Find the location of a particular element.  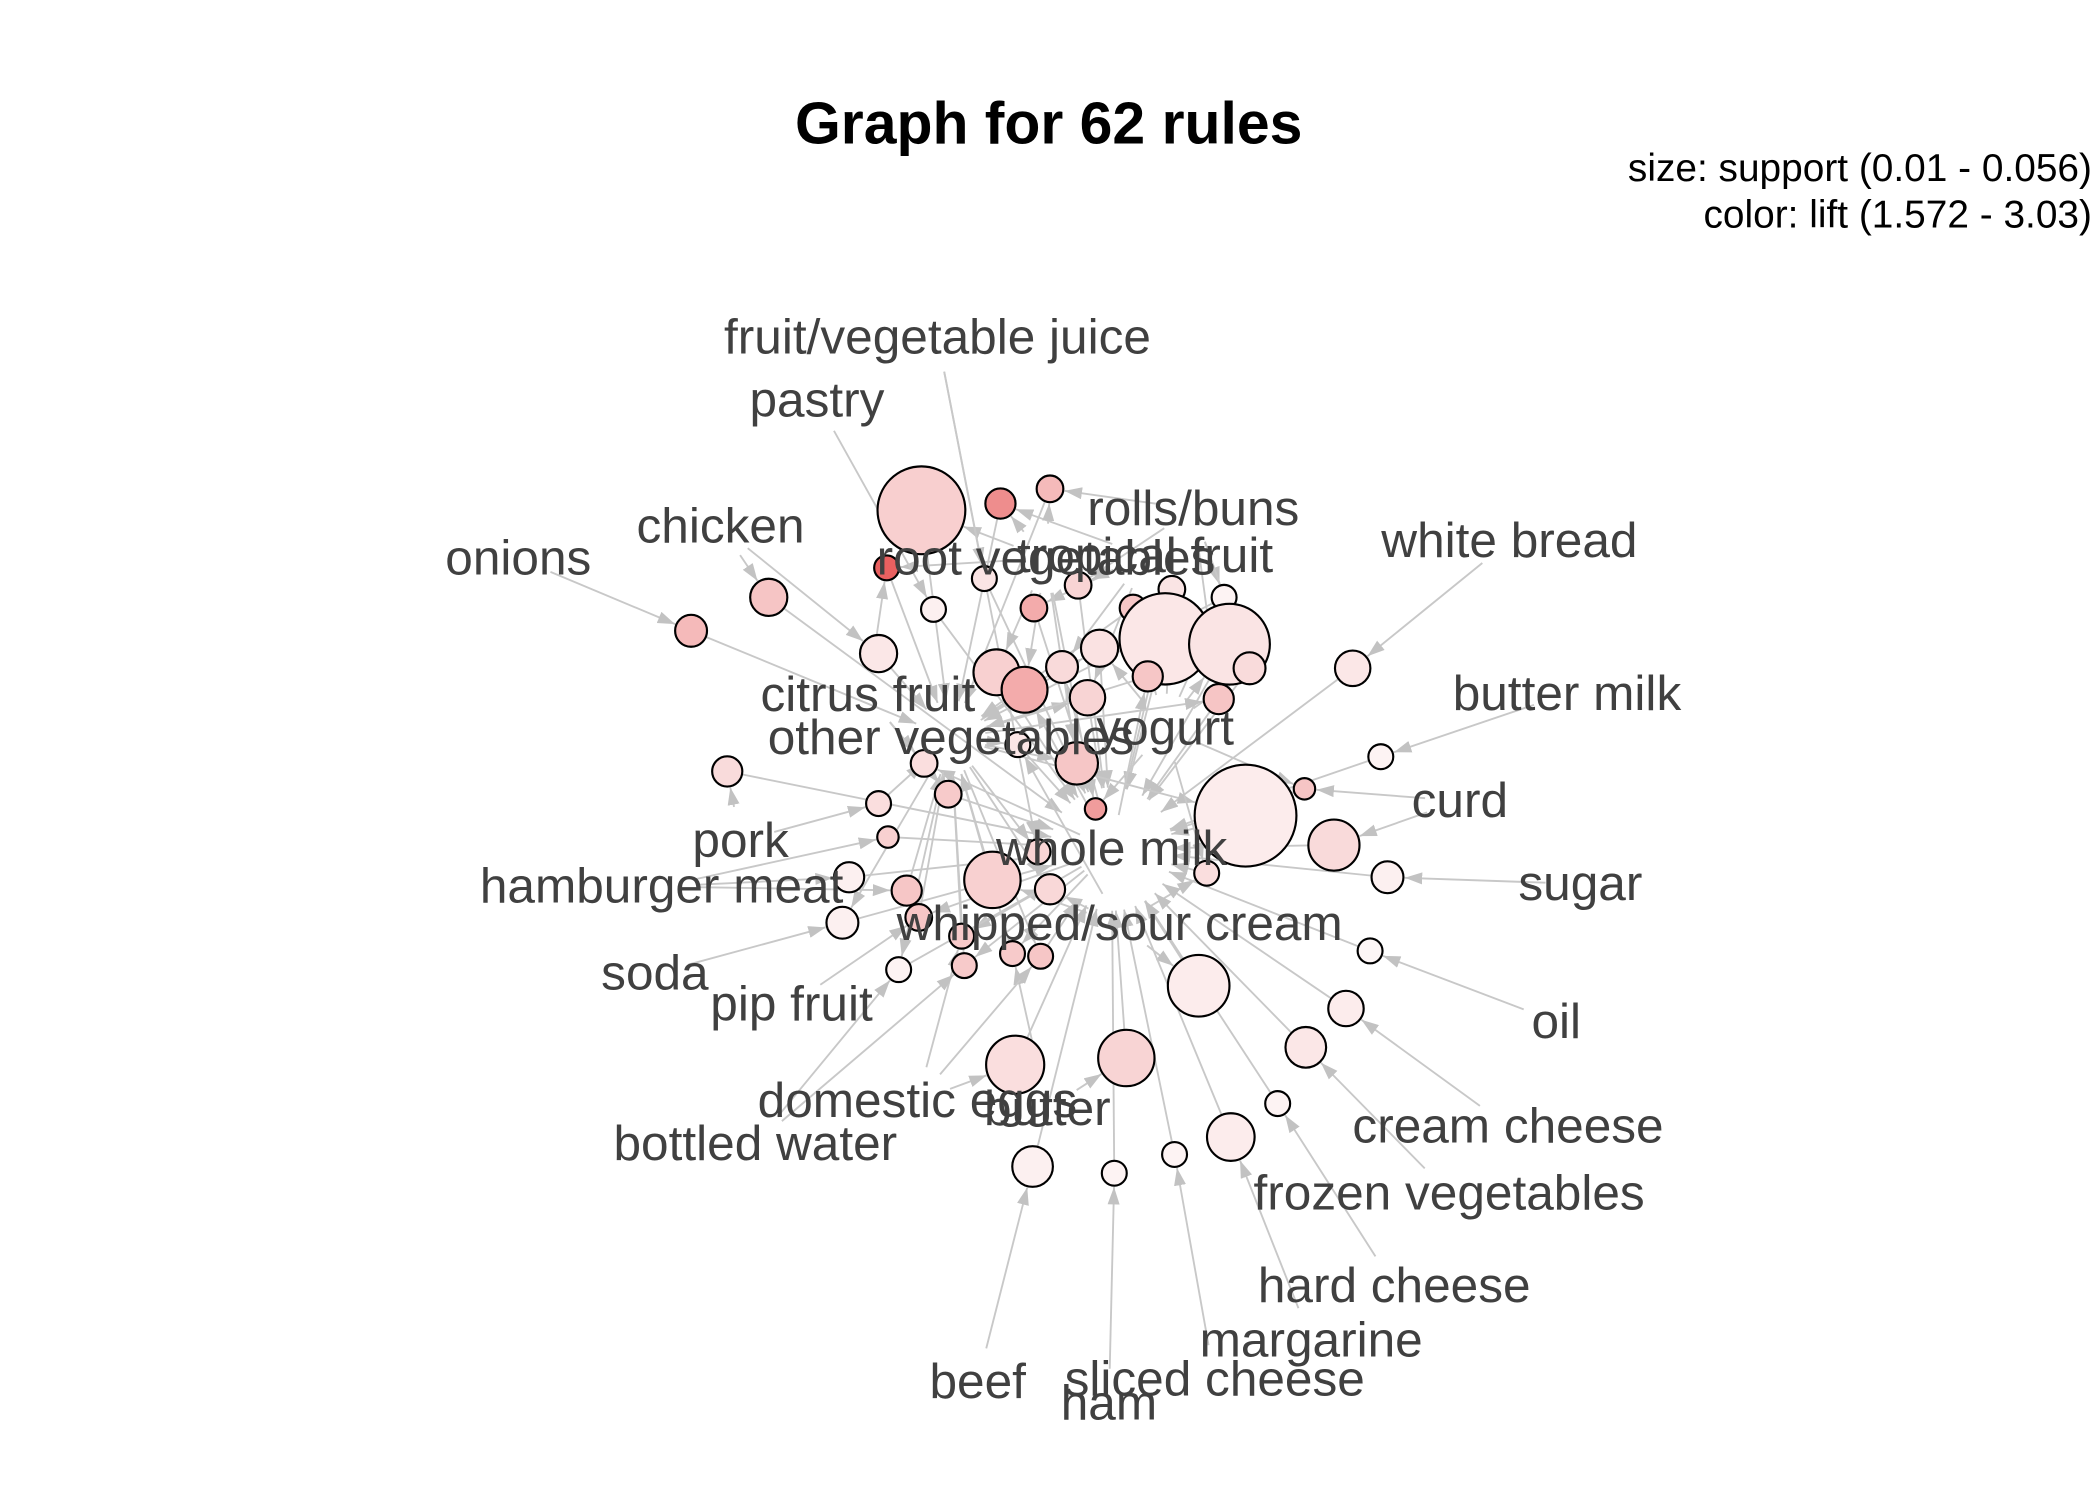

item-label: fruit/vegetable juice is located at coordinates (937, 337).